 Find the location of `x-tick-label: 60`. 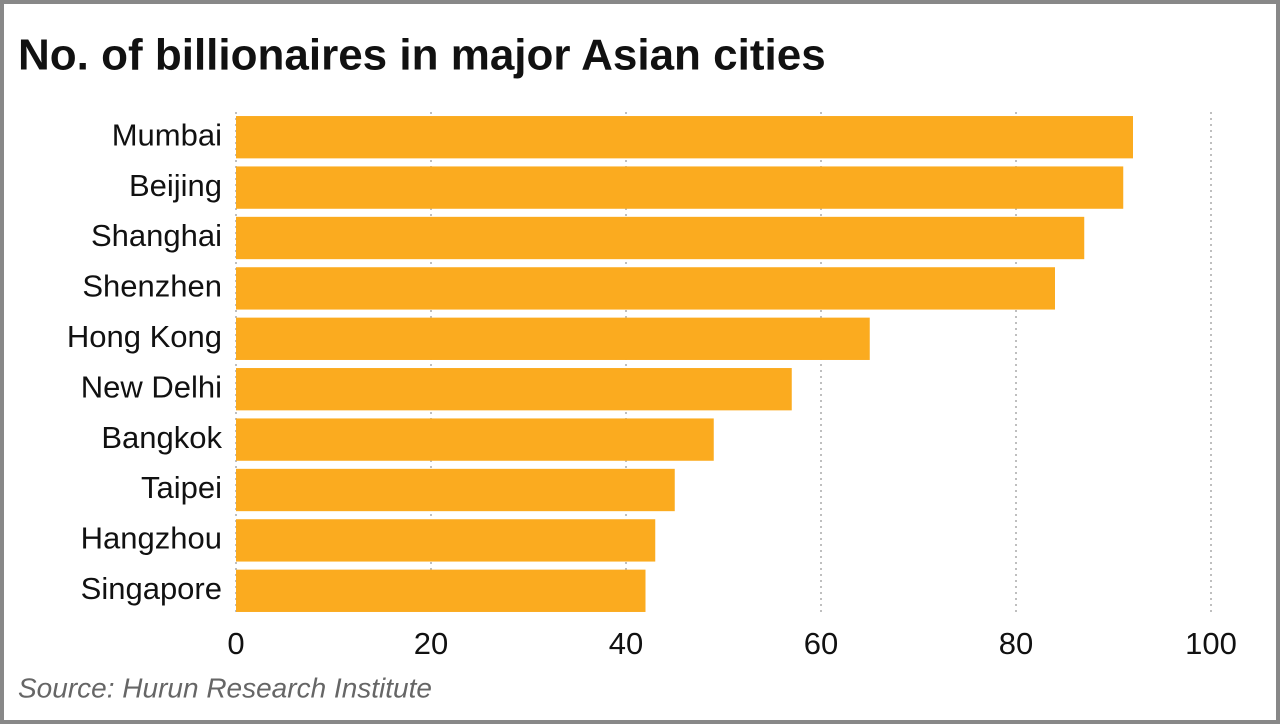

x-tick-label: 60 is located at coordinates (821, 643).